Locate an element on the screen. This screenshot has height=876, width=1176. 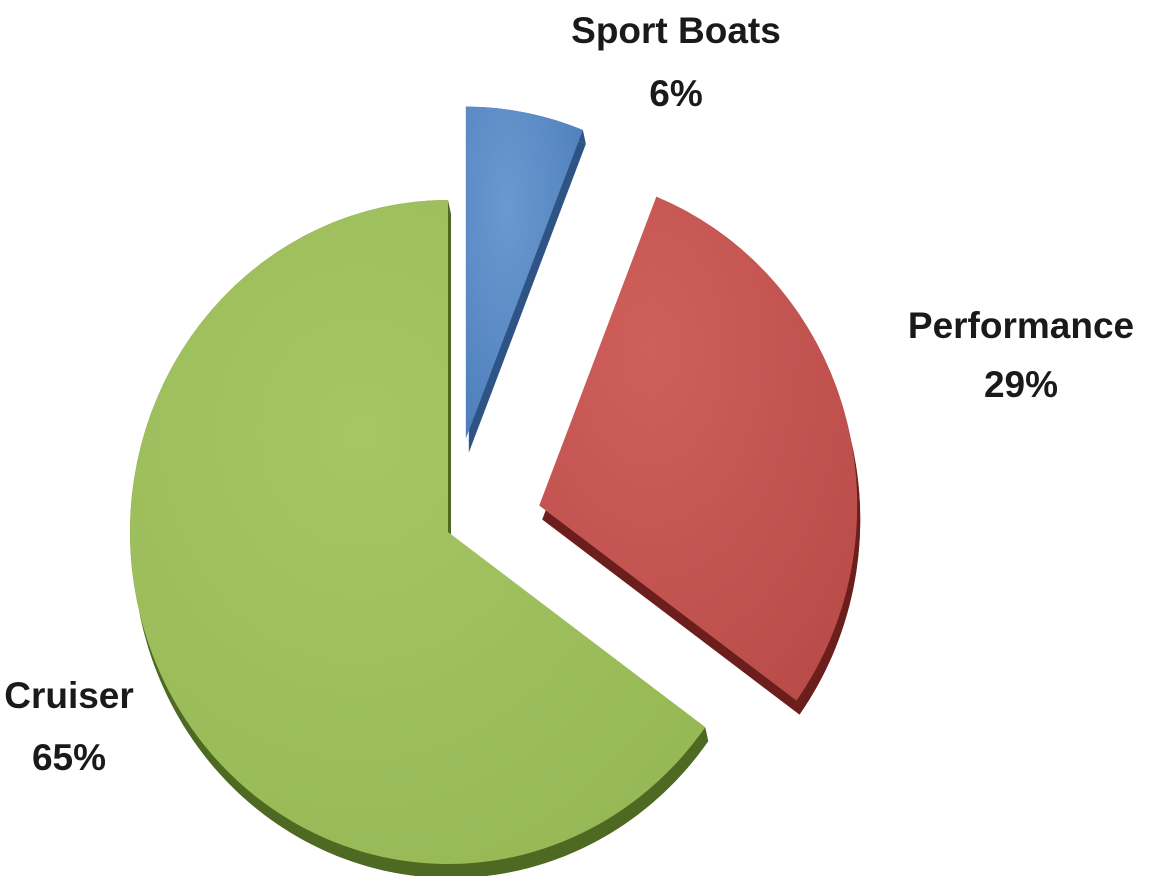
data-label-percent-cruiser: 65% is located at coordinates (69, 757).